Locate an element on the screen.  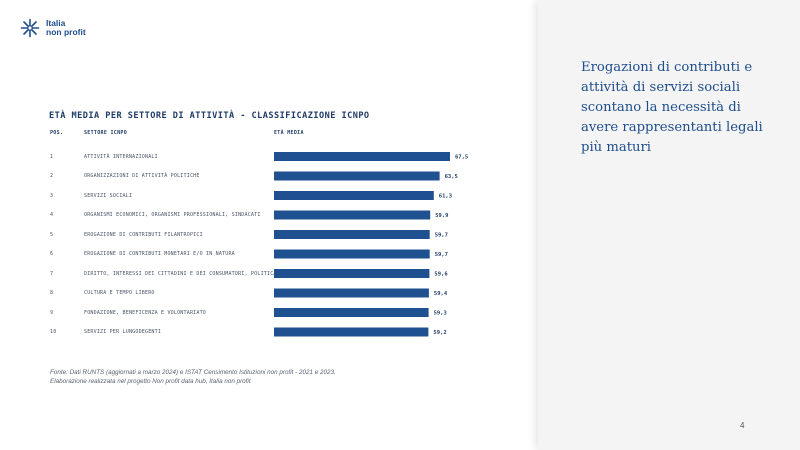
column-header-position: POS. is located at coordinates (57, 133).